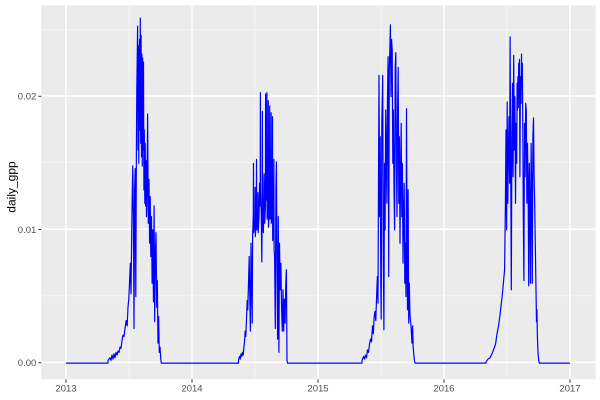 Image resolution: width=600 pixels, height=400 pixels. What do you see at coordinates (27, 363) in the screenshot?
I see `svg-text: 0.00` at bounding box center [27, 363].